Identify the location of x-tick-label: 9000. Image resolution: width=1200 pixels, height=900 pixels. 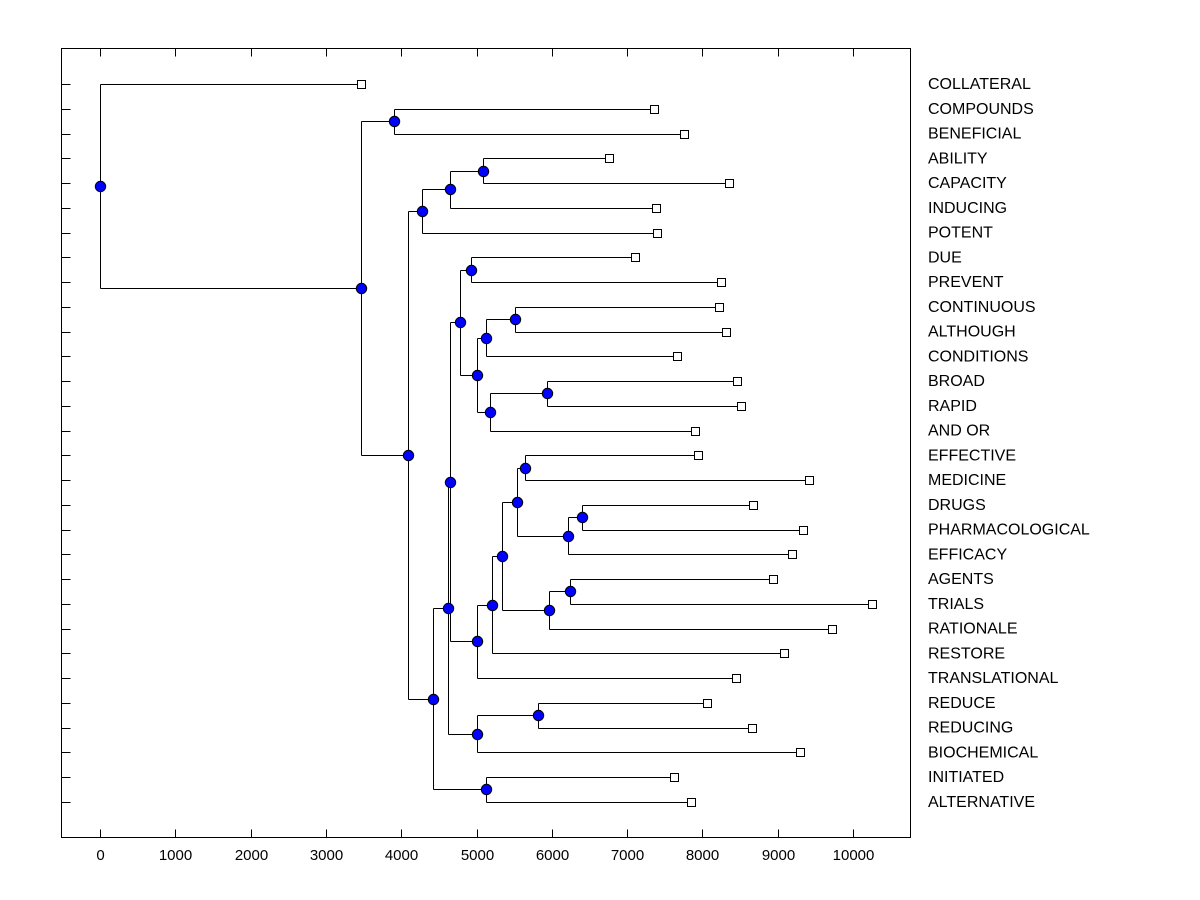
(778, 855).